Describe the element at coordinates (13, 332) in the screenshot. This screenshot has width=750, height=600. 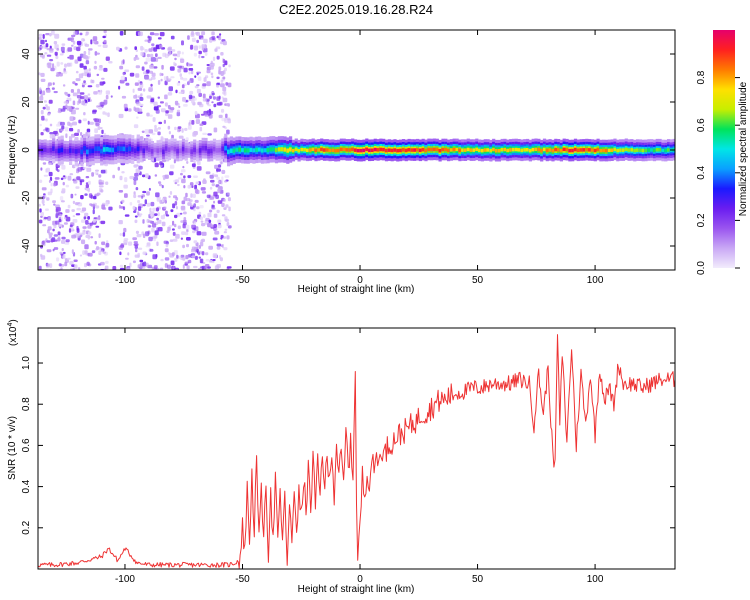
I see `snr-y-multiplier: (x104)` at that location.